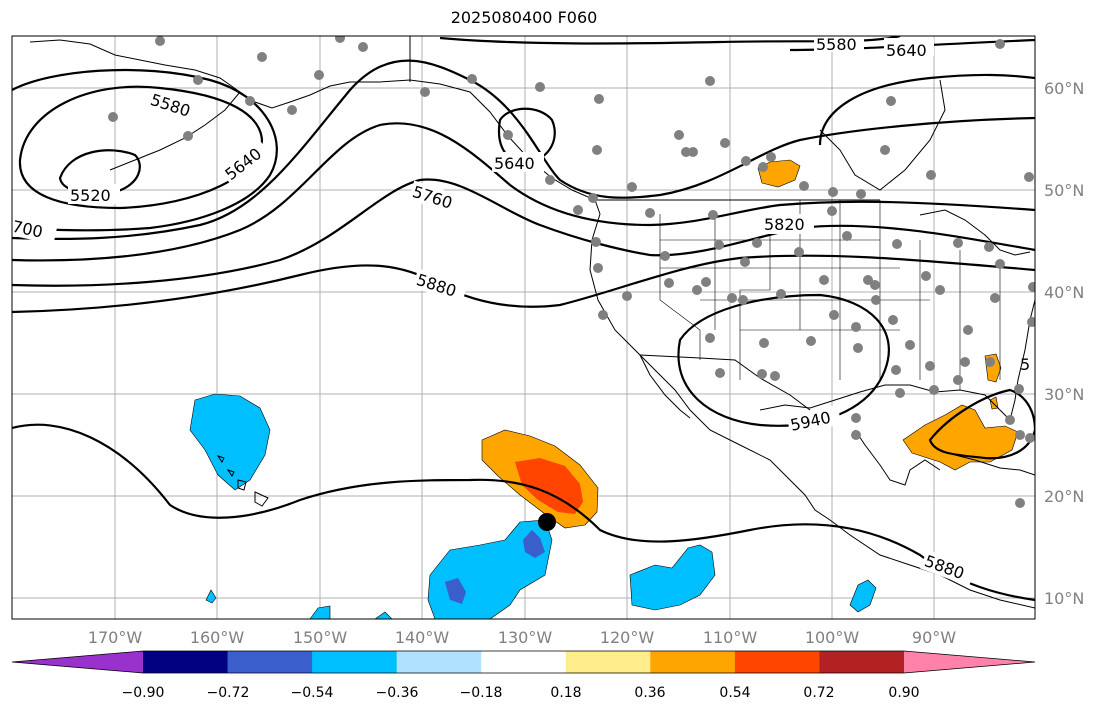 The width and height of the screenshot is (1105, 712). Describe the element at coordinates (523, 662) in the screenshot. I see `colorbar-outline` at that location.